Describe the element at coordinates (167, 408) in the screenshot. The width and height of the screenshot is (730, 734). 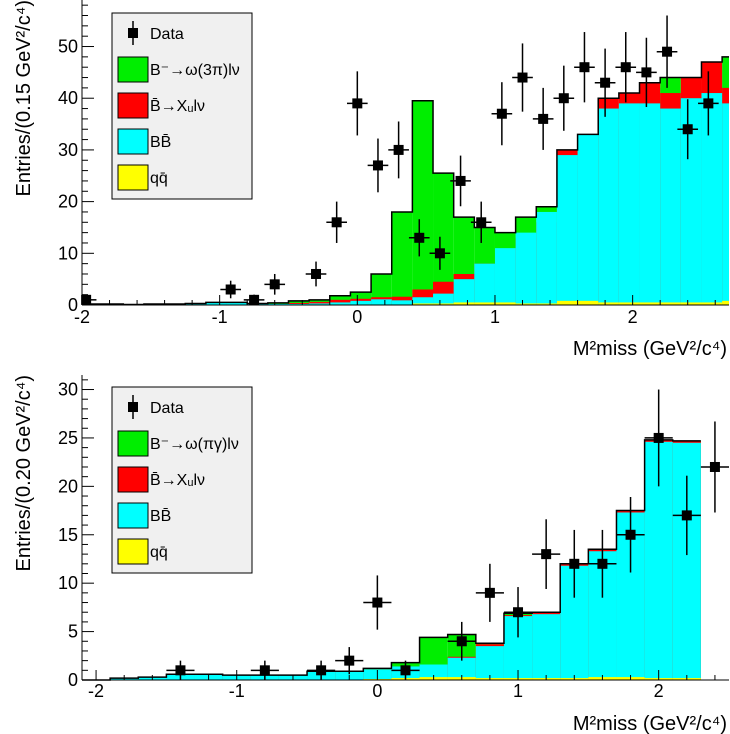
I see `chart1-legend-label: Data` at that location.